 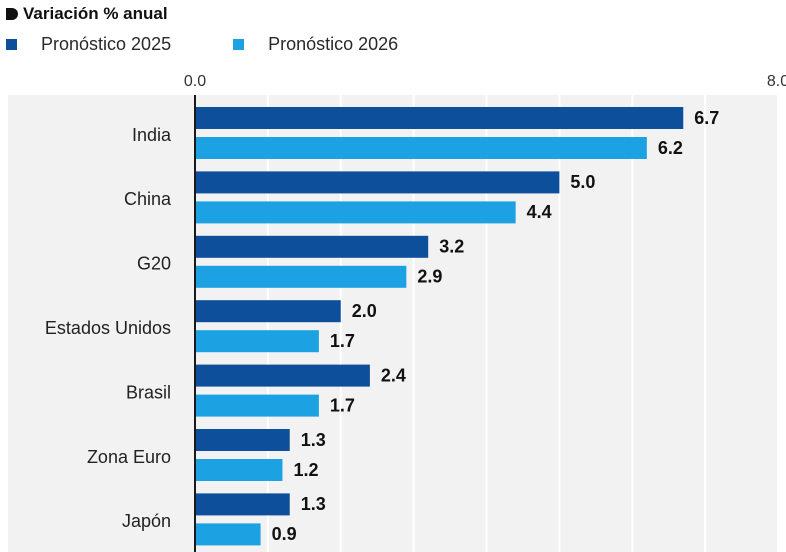 What do you see at coordinates (364, 311) in the screenshot?
I see `data-label: 2.0` at bounding box center [364, 311].